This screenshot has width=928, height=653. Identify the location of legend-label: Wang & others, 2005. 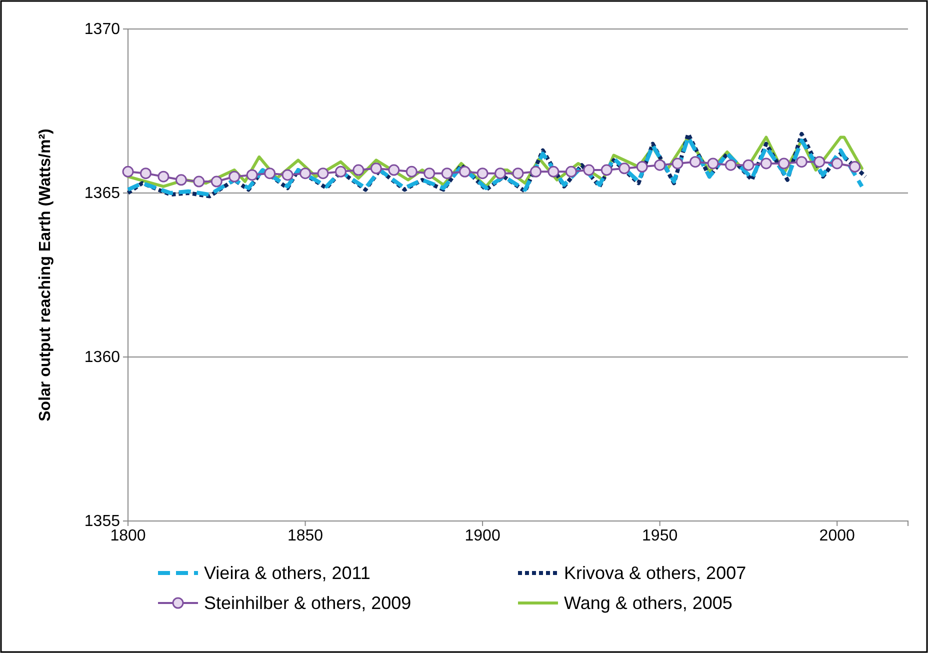
(648, 603).